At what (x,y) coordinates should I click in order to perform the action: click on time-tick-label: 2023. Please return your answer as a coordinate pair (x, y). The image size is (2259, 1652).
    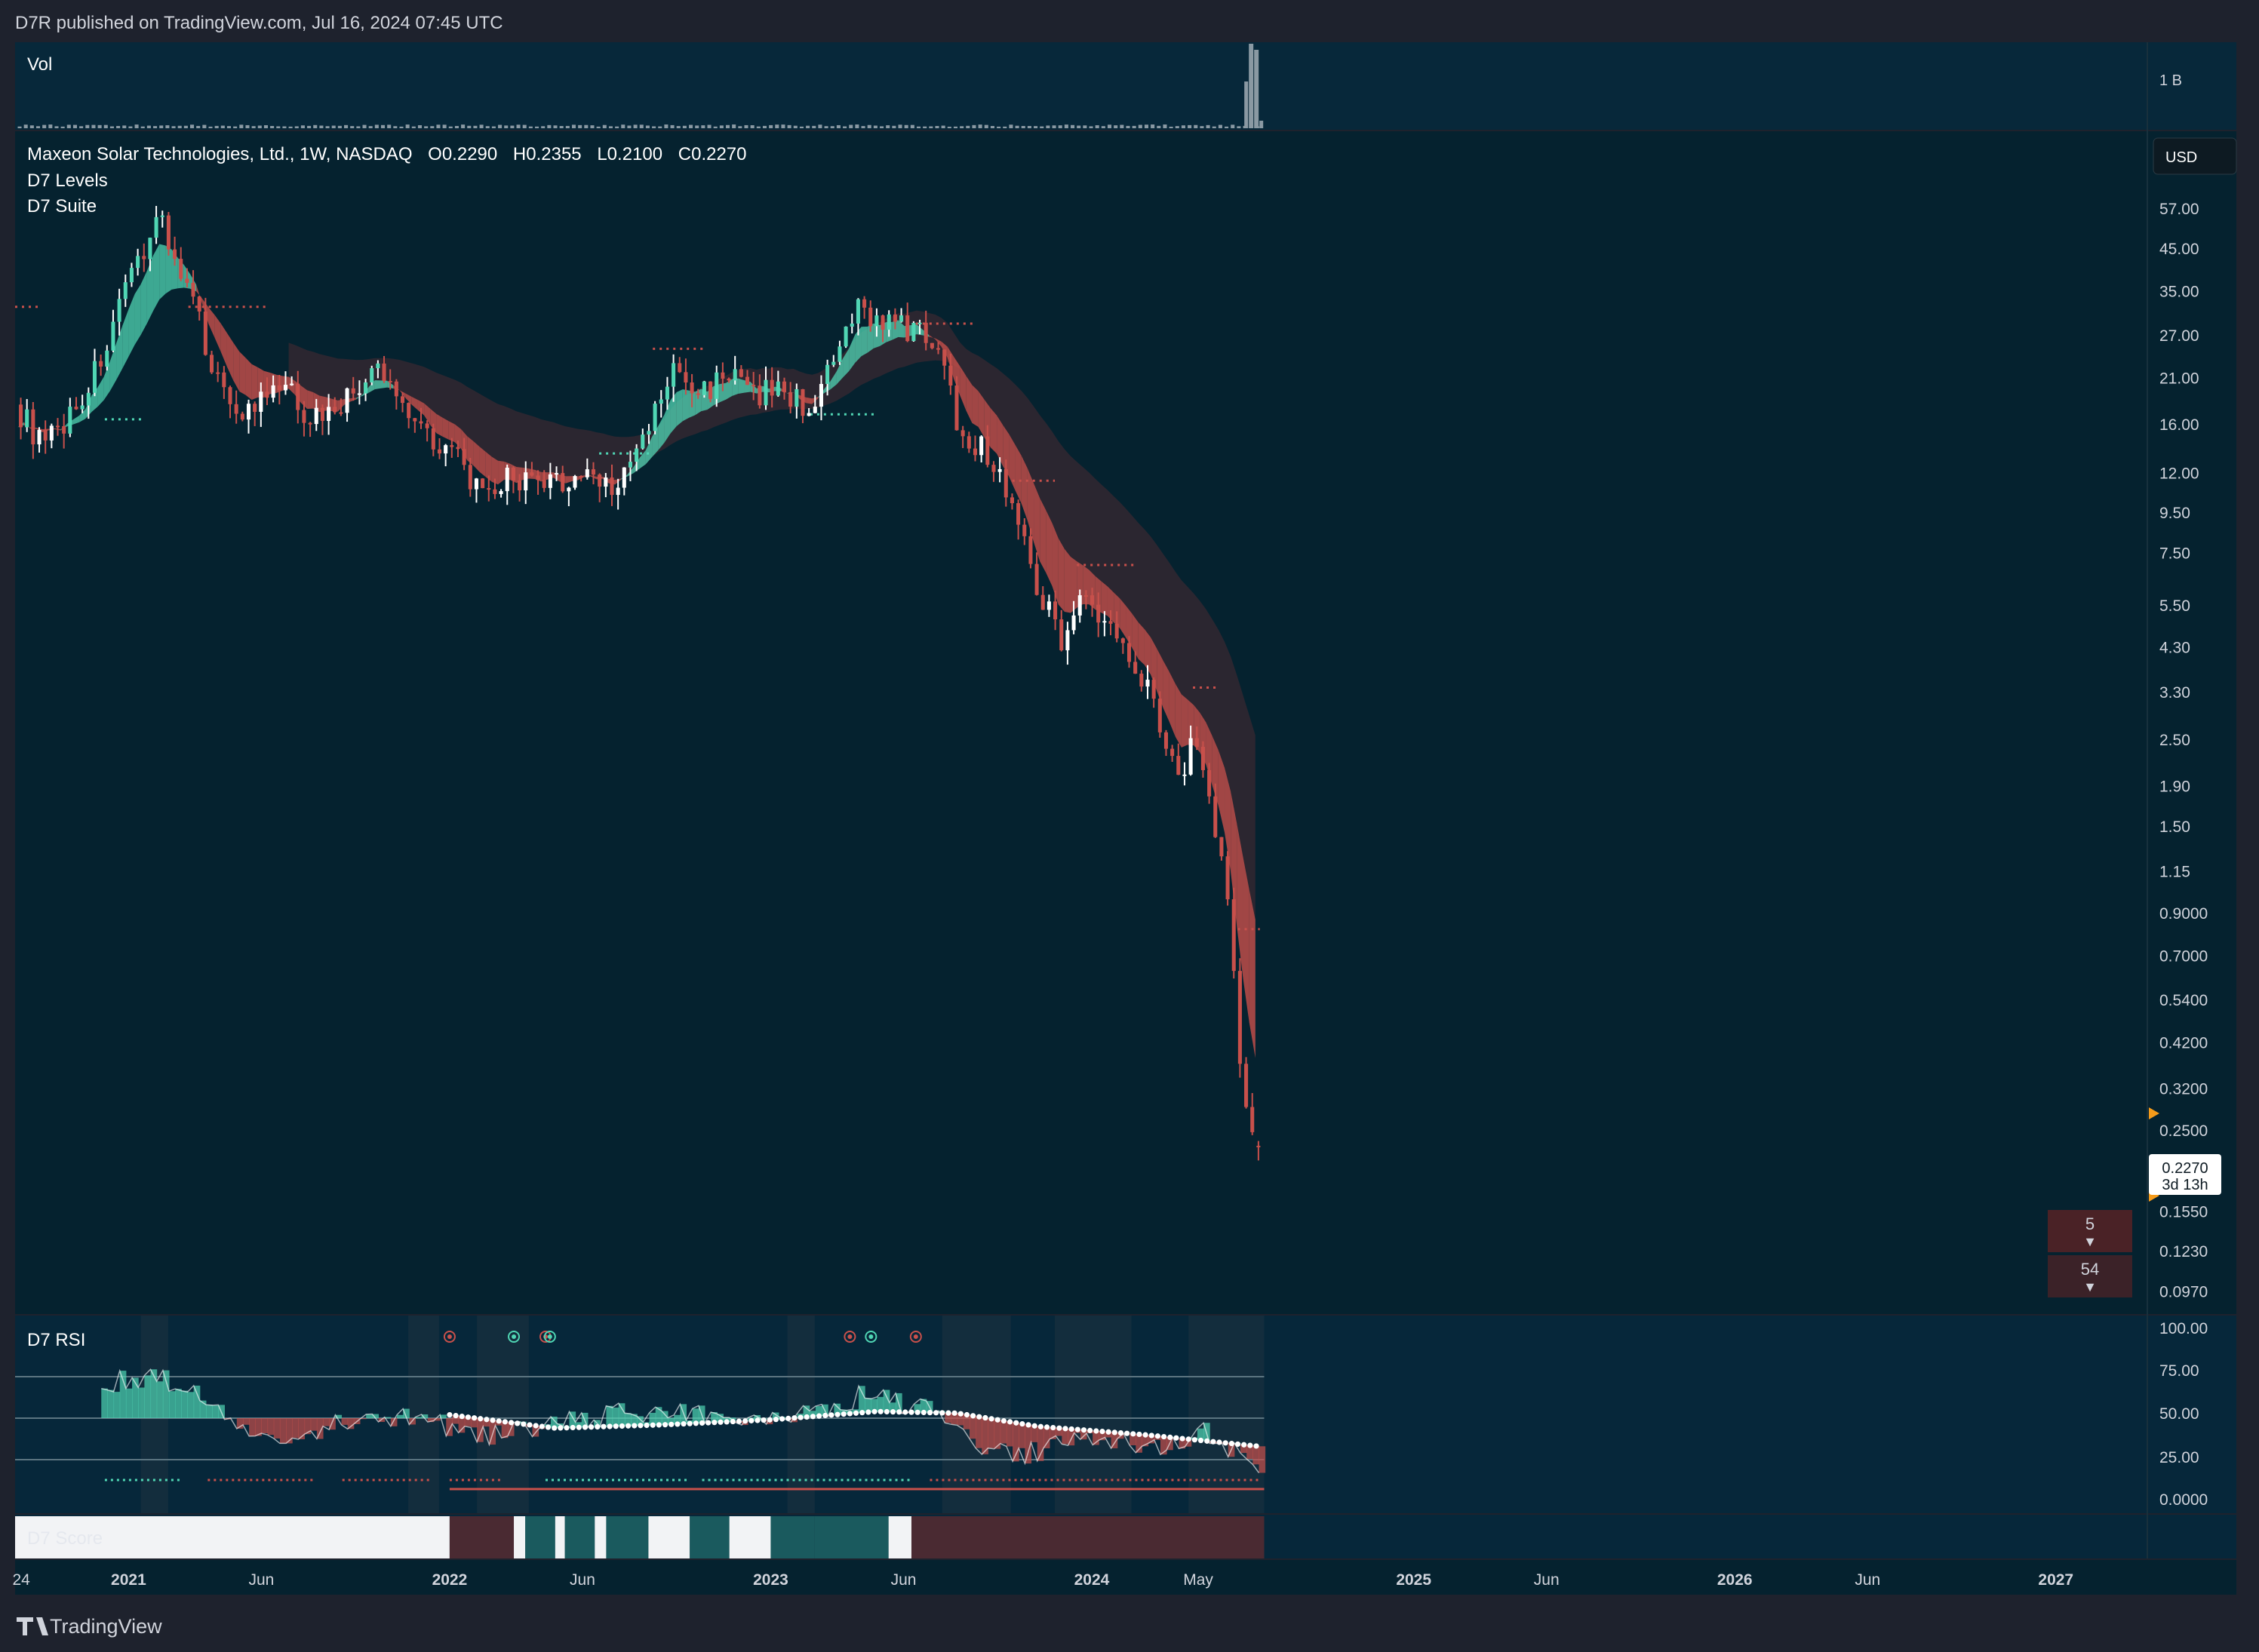
    Looking at the image, I should click on (770, 1580).